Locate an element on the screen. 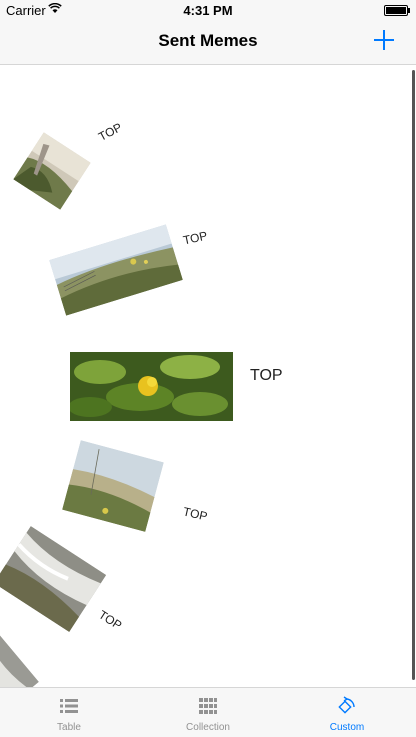 This screenshot has width=416, height=737. page-title: Sent Memes is located at coordinates (208, 40).